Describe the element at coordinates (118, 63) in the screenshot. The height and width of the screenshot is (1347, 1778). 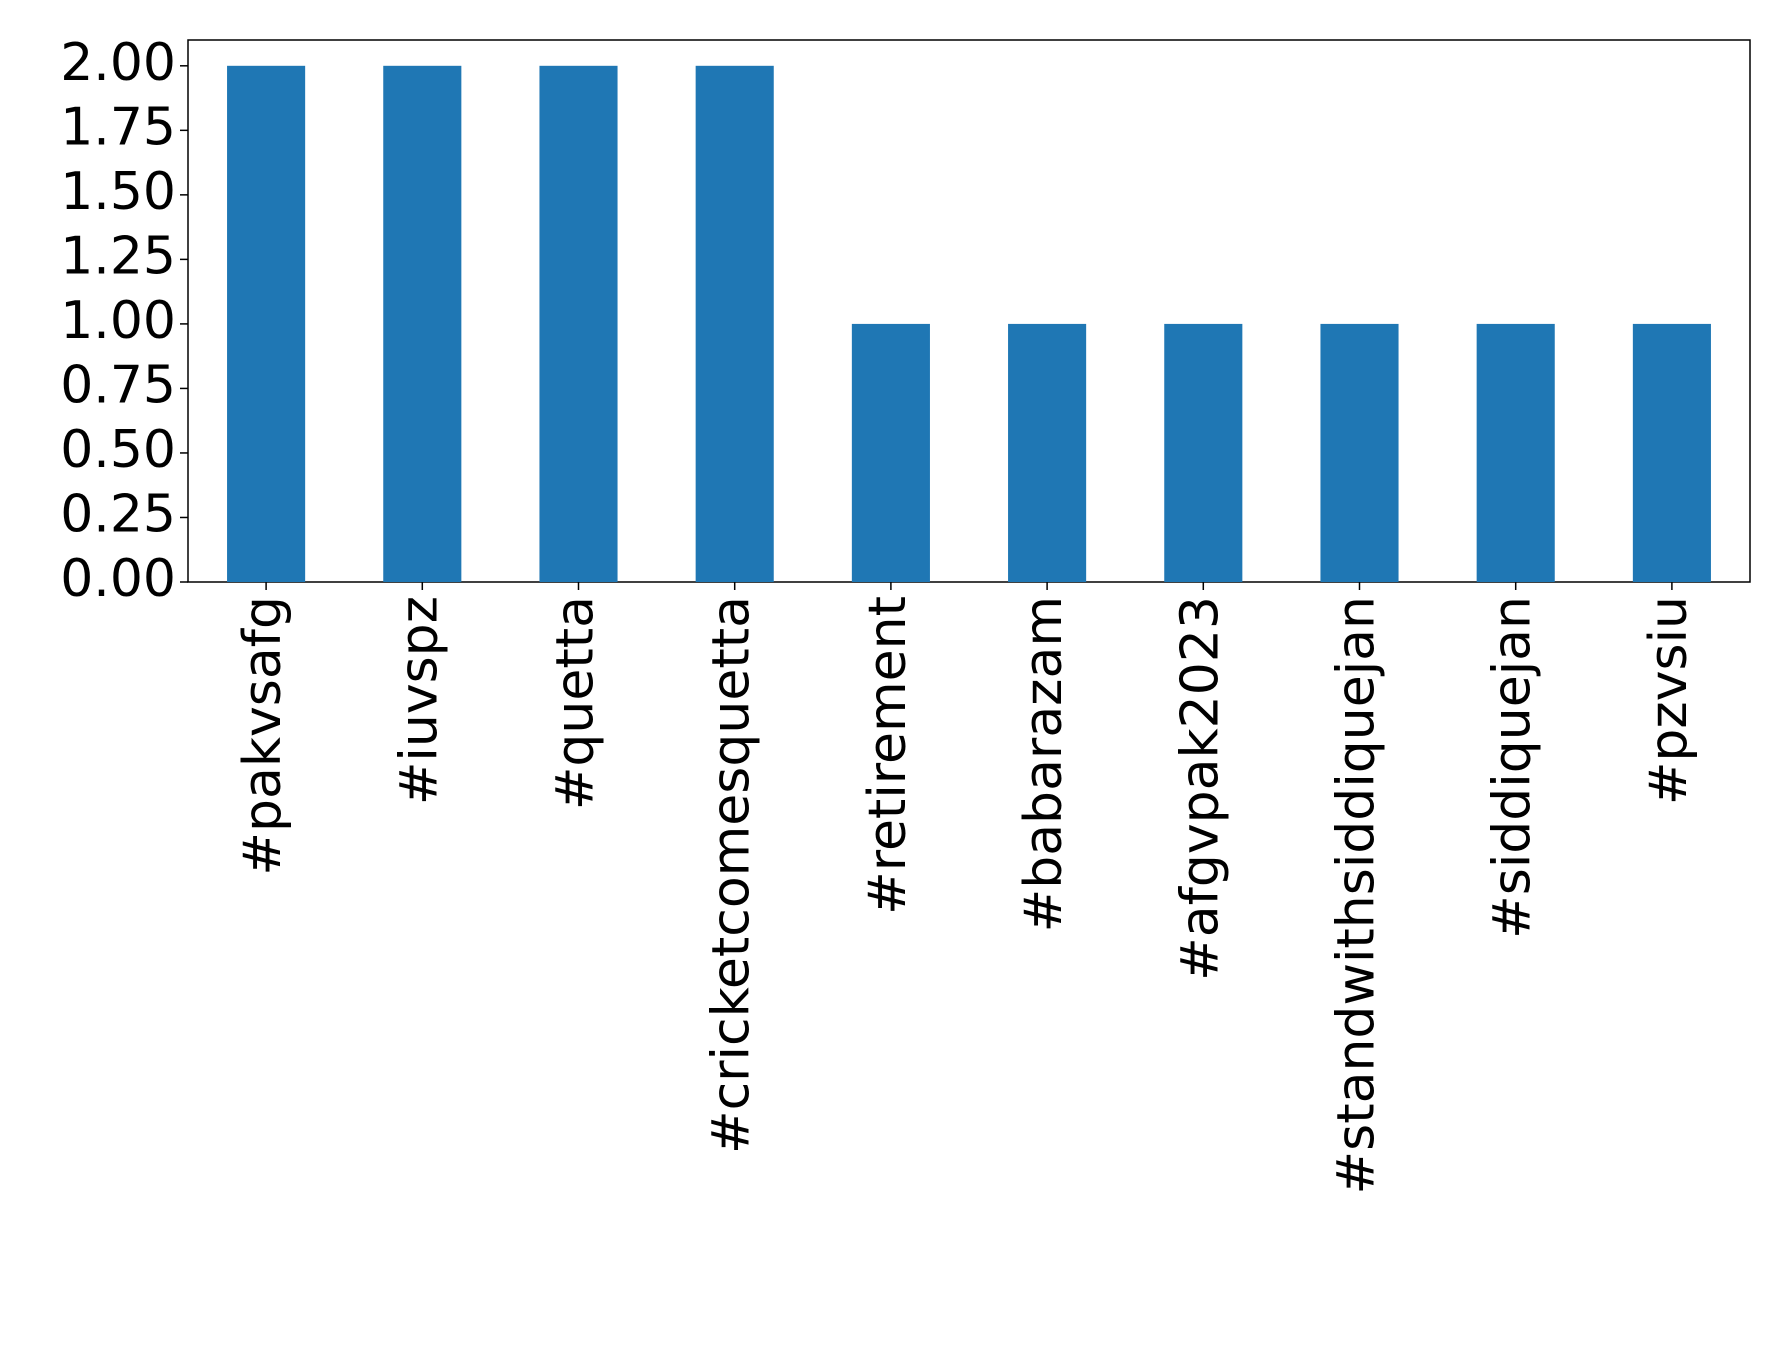
I see `y-tick-label: 2.00` at that location.